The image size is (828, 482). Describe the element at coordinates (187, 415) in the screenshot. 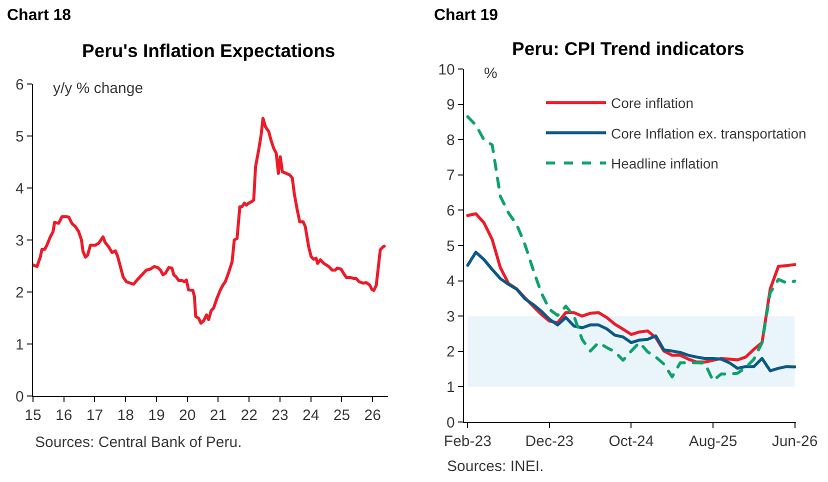

I see `x-tick-label: 20` at that location.